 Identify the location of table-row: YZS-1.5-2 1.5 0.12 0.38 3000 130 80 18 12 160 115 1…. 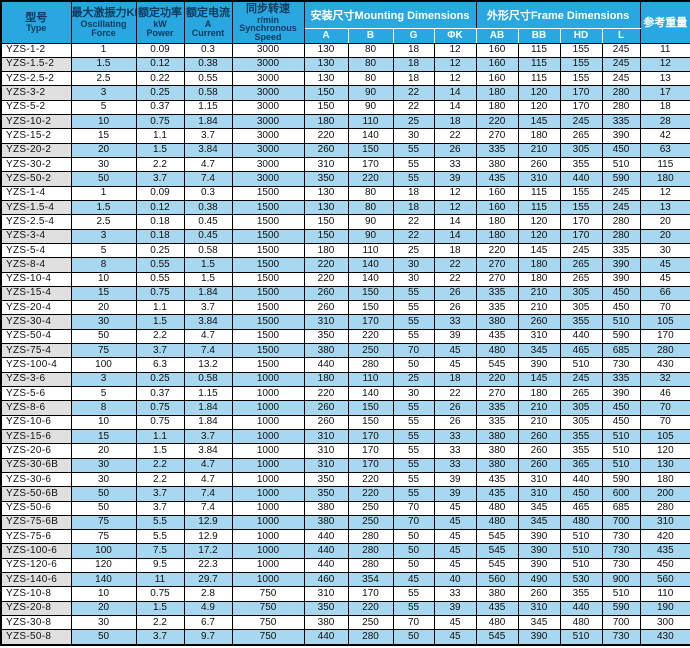
(345, 64).